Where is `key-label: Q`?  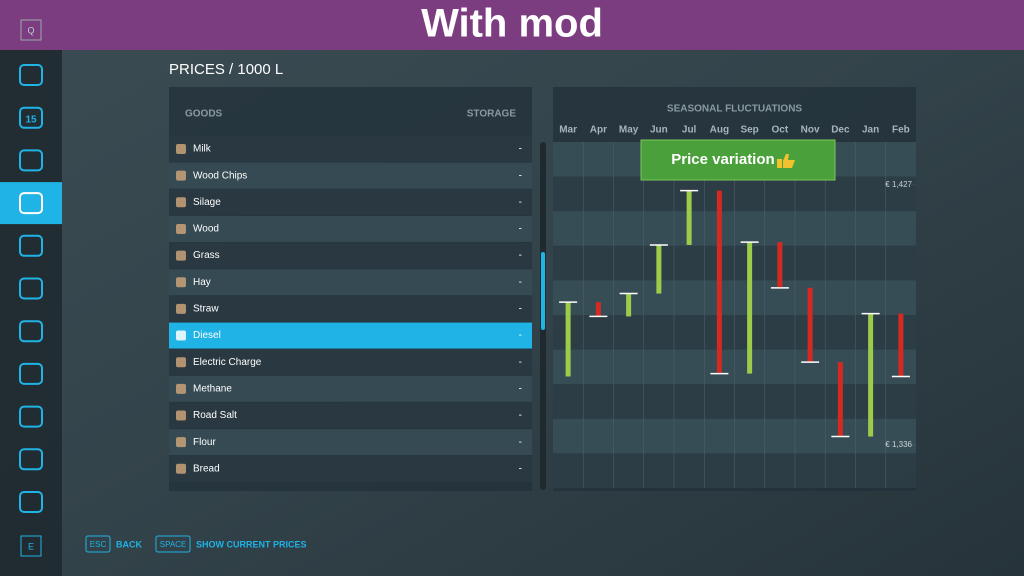 key-label: Q is located at coordinates (30, 30).